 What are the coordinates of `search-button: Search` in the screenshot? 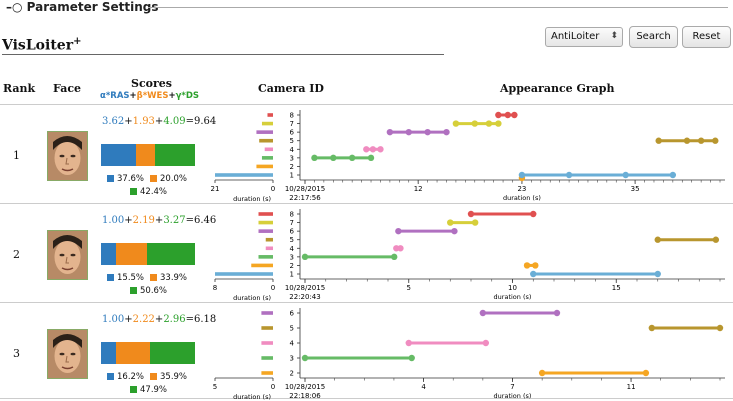 It's located at (653, 37).